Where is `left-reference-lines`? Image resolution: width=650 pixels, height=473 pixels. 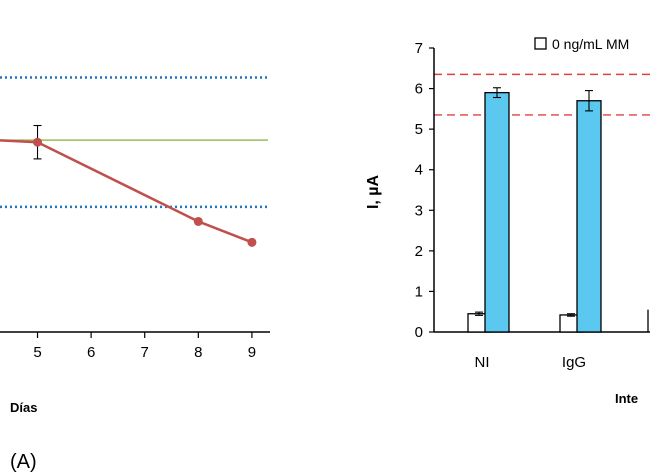
left-reference-lines is located at coordinates (134, 142).